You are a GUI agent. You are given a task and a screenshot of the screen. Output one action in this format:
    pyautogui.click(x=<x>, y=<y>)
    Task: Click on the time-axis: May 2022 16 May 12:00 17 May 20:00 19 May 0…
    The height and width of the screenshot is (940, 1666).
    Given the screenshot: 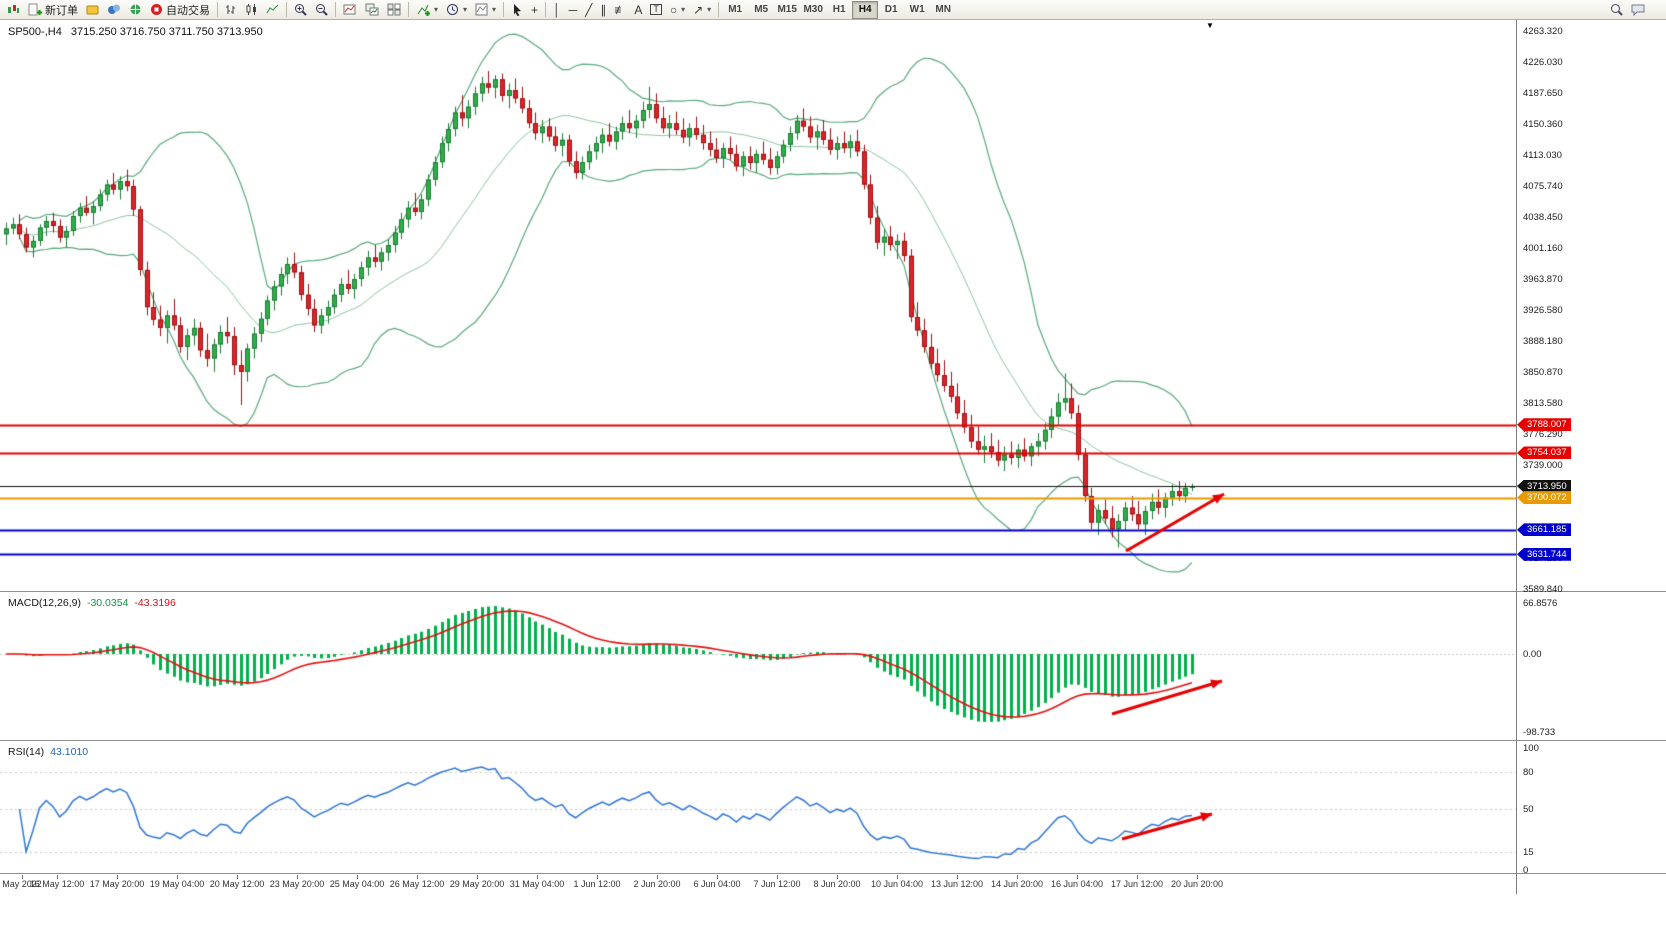 What is the action you would take?
    pyautogui.click(x=833, y=884)
    